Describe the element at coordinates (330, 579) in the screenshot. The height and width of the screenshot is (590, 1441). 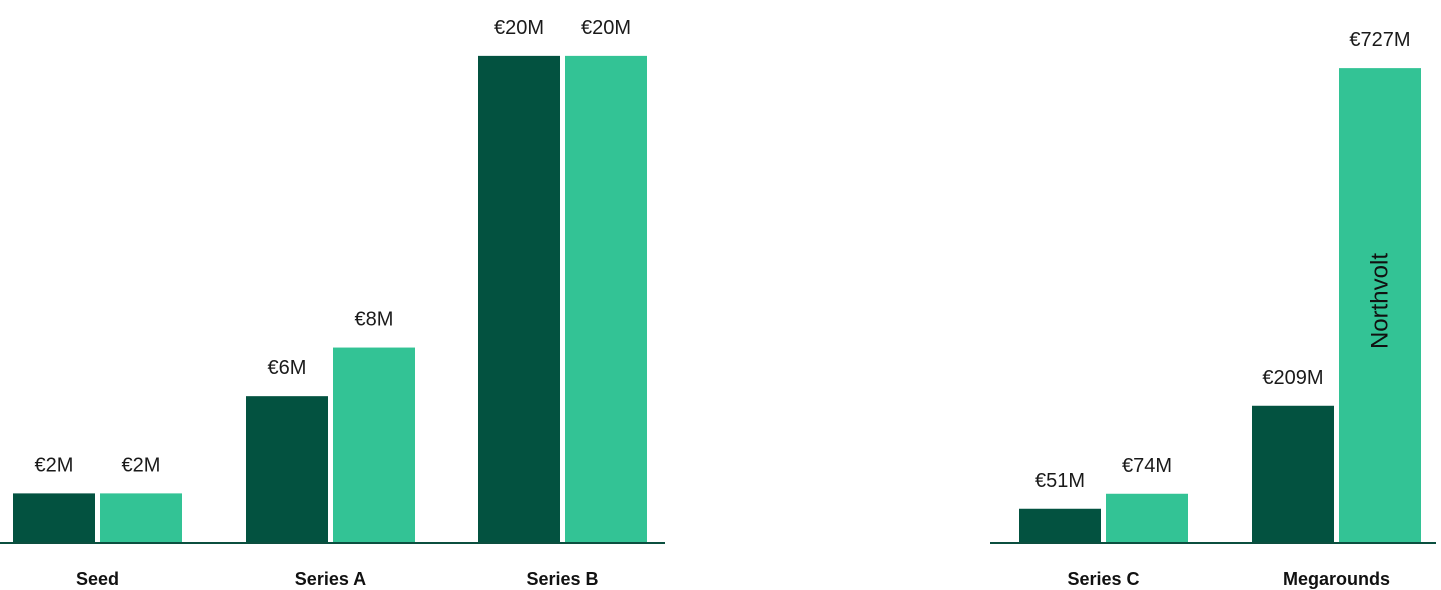
I see `category-label-series-a: Series A` at that location.